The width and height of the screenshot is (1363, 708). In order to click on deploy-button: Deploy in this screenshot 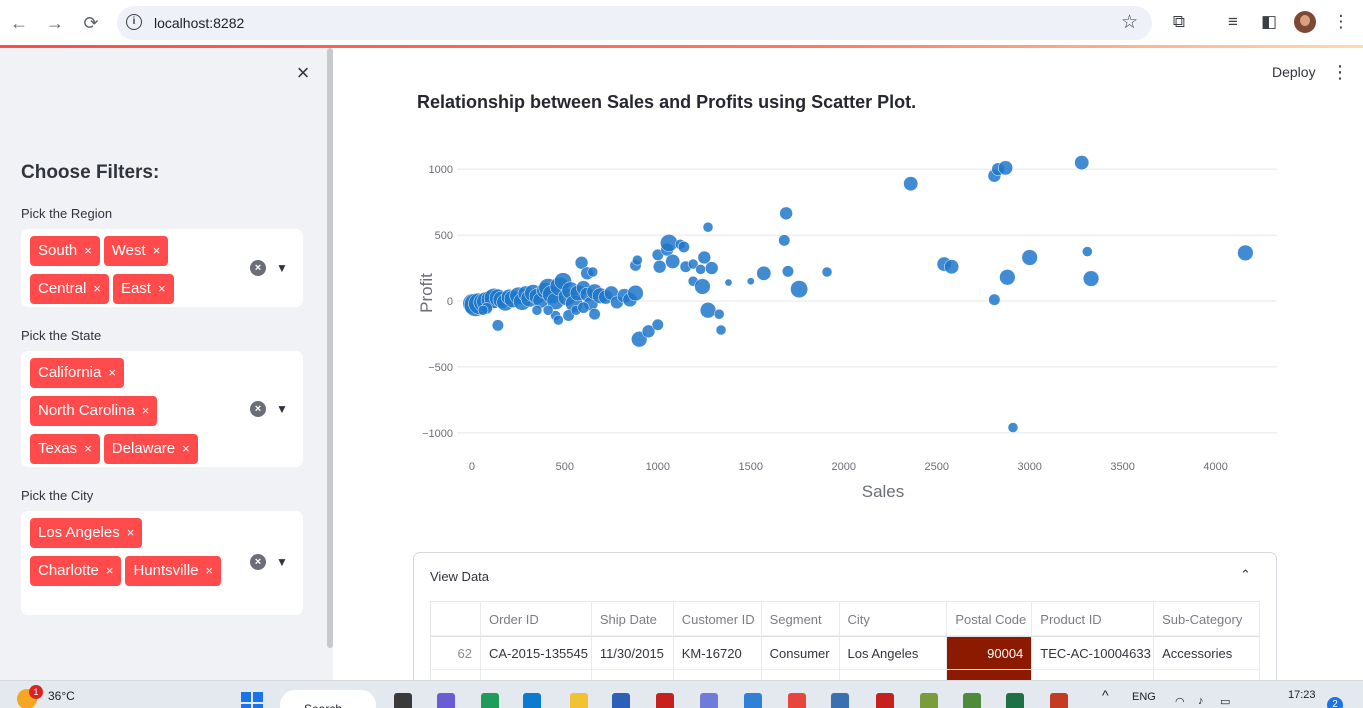, I will do `click(1294, 72)`.